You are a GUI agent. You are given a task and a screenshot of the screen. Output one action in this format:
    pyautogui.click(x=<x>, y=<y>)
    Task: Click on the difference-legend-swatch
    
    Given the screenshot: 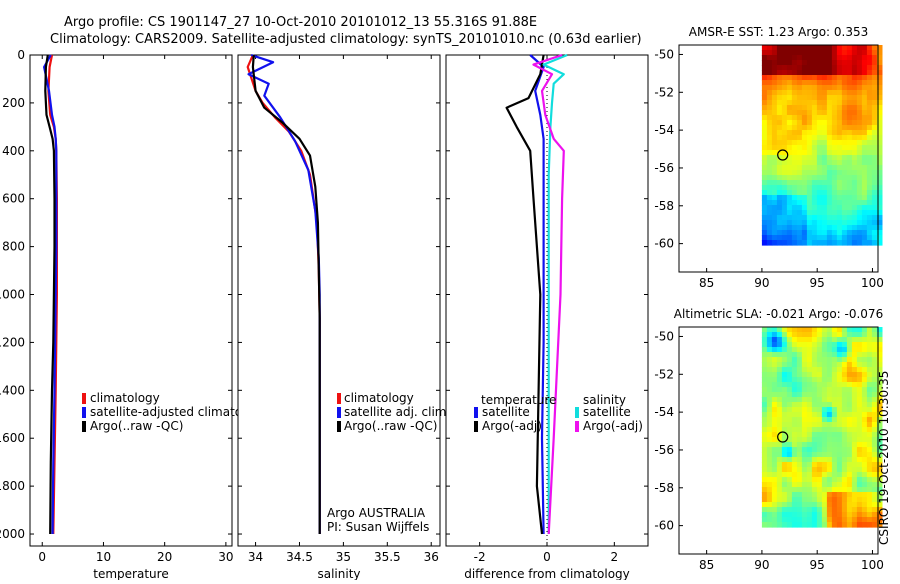 What is the action you would take?
    pyautogui.click(x=577, y=412)
    